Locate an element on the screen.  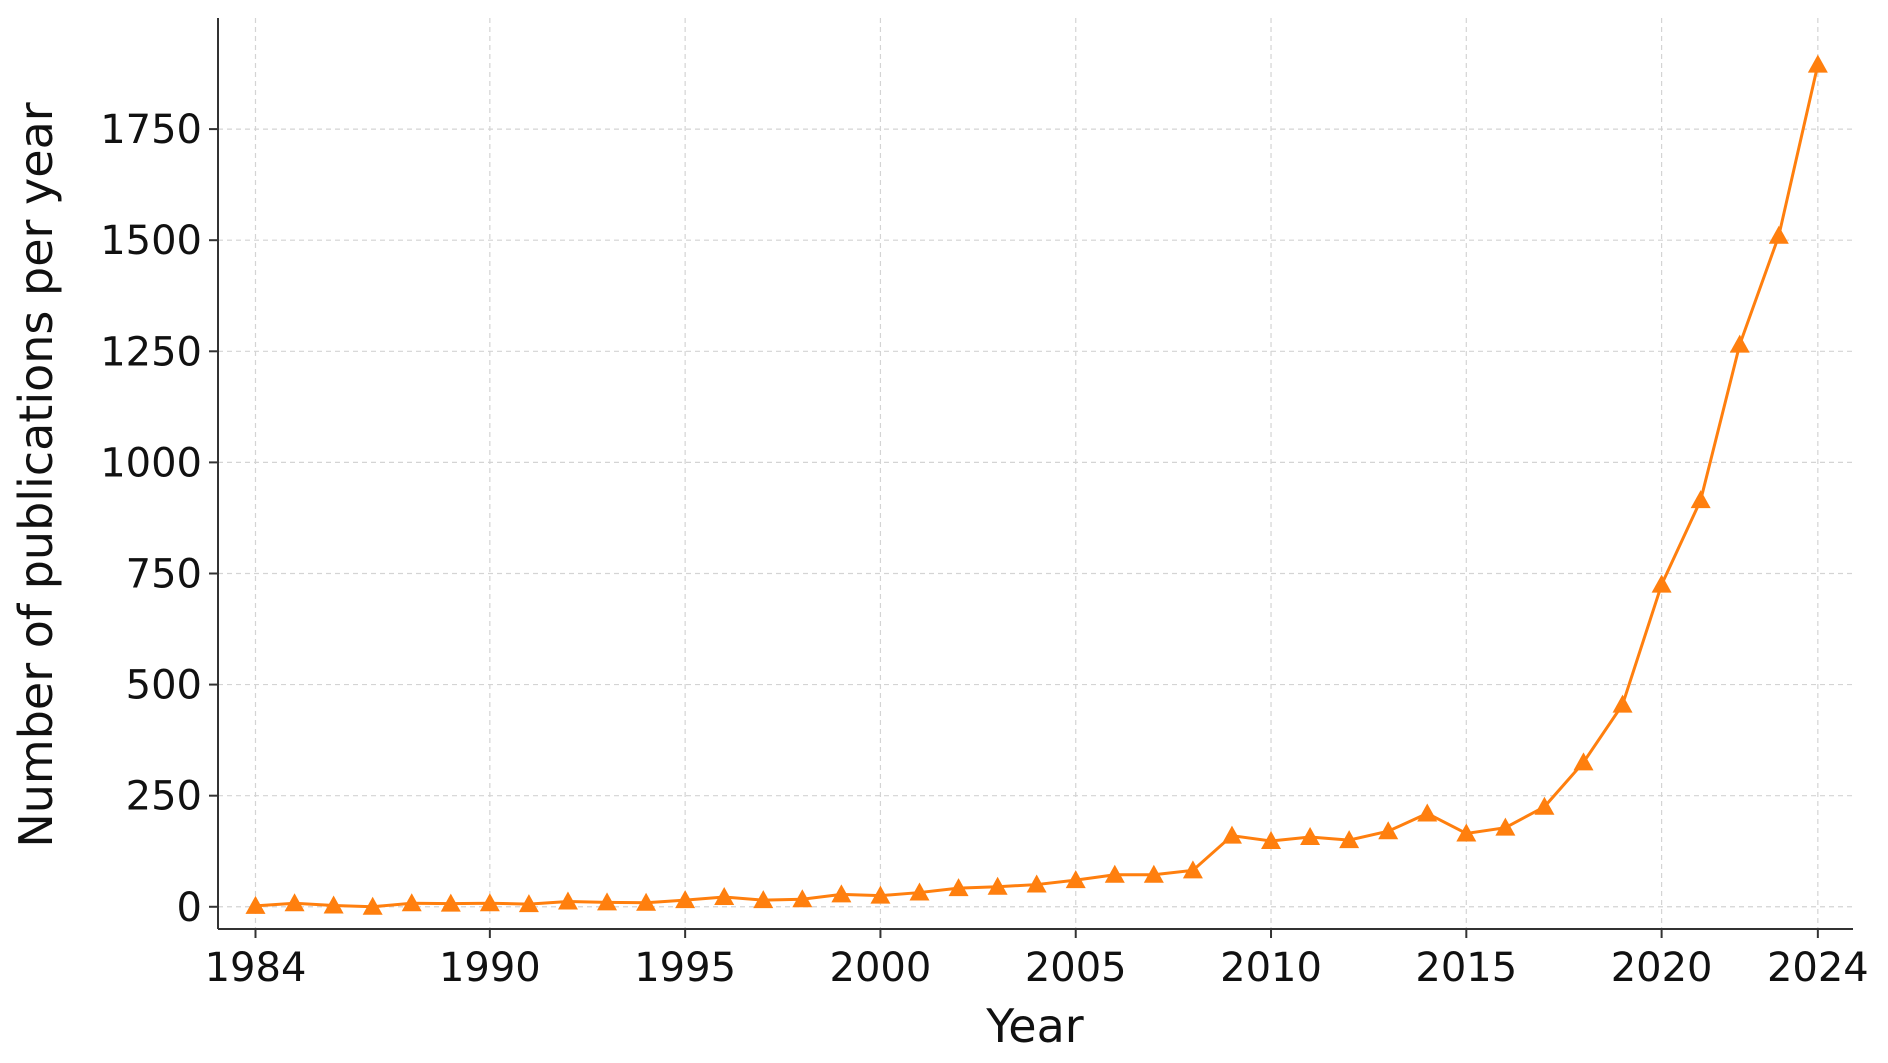
y-tick-label: 1250 is located at coordinates (151, 352).